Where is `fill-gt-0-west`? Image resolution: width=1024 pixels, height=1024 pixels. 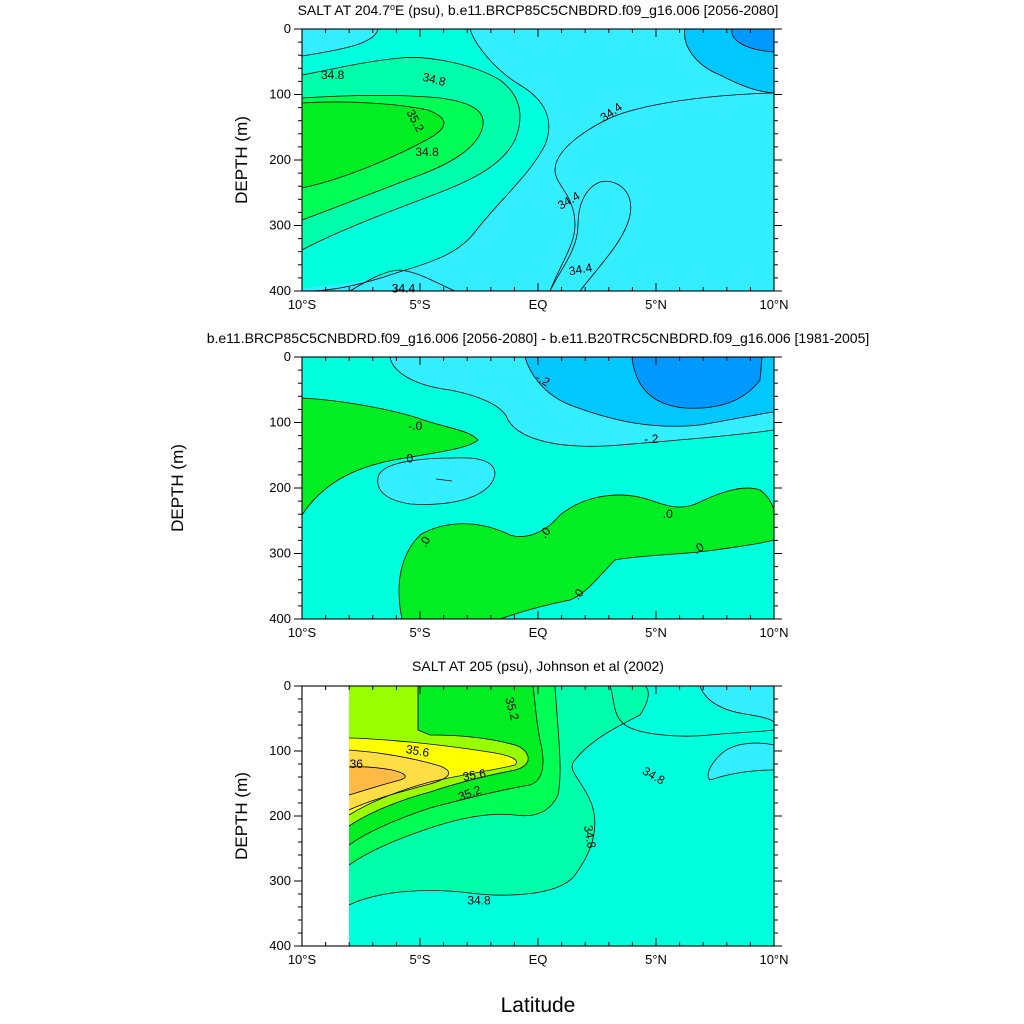
fill-gt-0-west is located at coordinates (390, 456).